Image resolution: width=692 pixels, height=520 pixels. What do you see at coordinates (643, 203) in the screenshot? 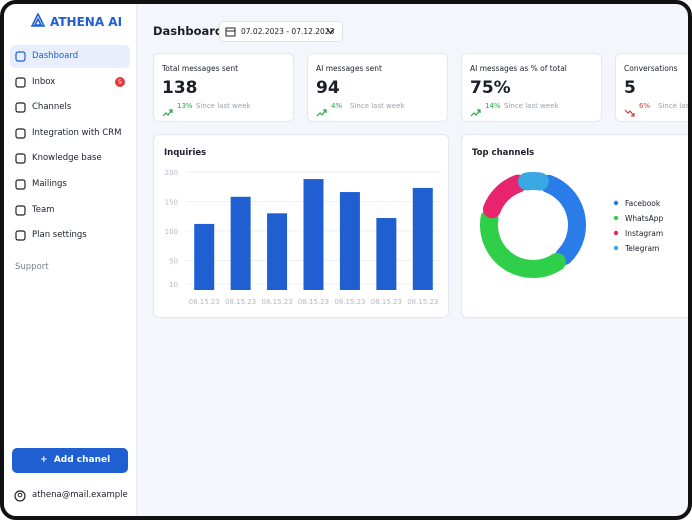
I see `legend-label: Facebook` at bounding box center [643, 203].